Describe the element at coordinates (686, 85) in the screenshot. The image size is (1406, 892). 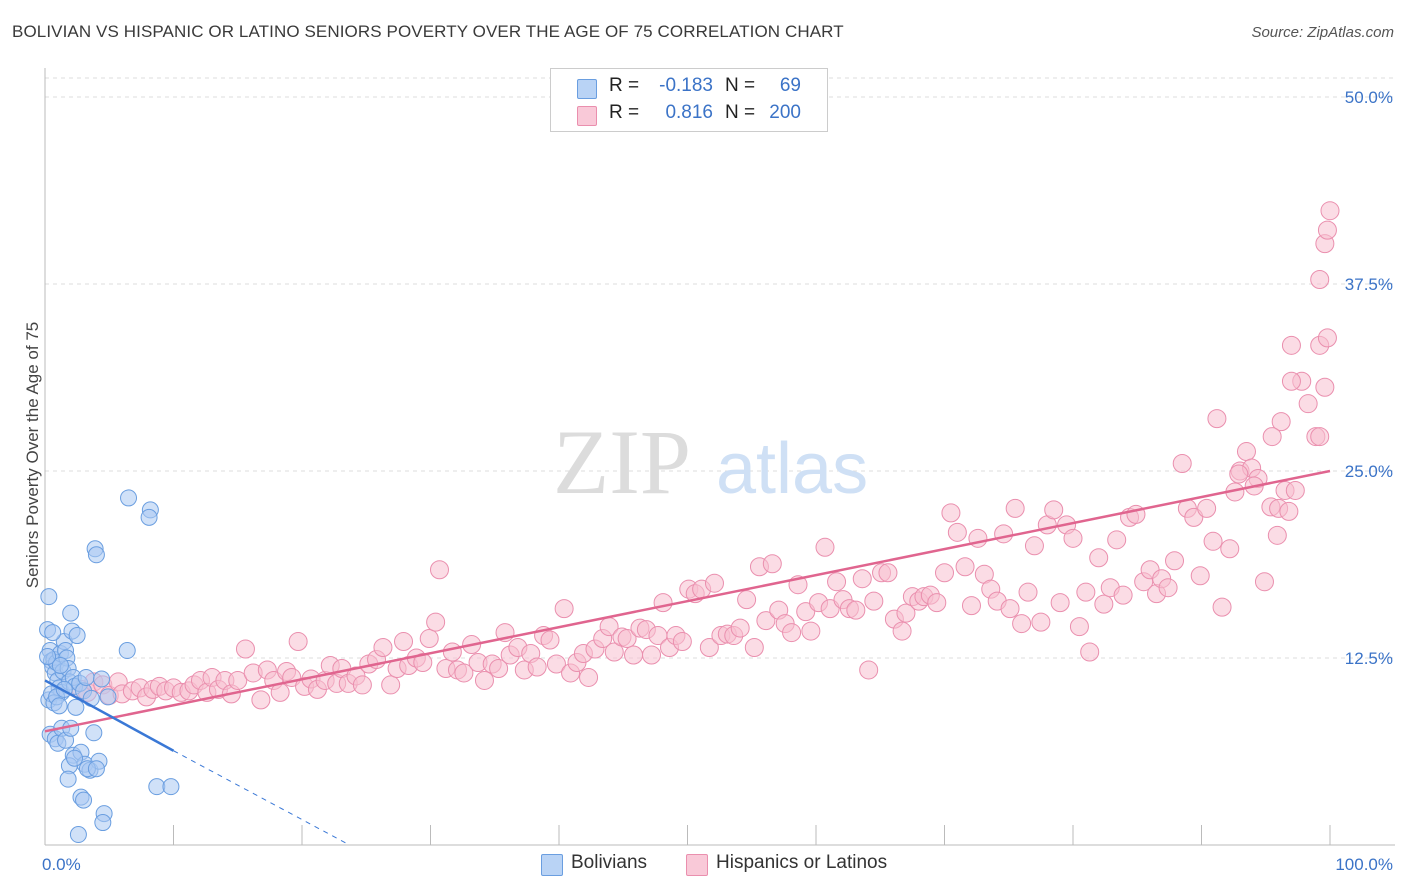
I see `legend-r-value: -0.183` at that location.